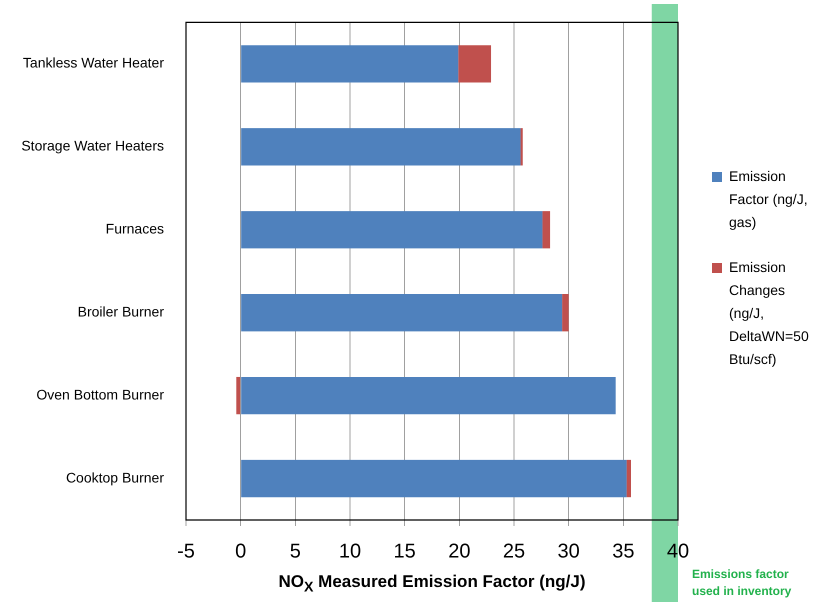 Image resolution: width=833 pixels, height=606 pixels. Describe the element at coordinates (115, 477) in the screenshot. I see `y-tick-label: Cooktop Burner` at that location.